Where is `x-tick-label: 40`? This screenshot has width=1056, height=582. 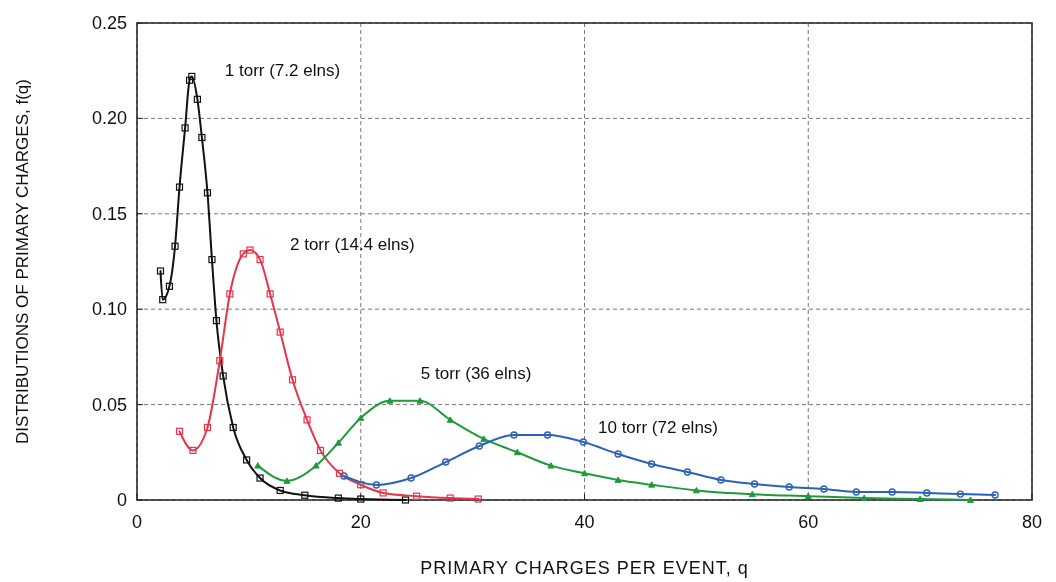
x-tick-label: 40 is located at coordinates (584, 522).